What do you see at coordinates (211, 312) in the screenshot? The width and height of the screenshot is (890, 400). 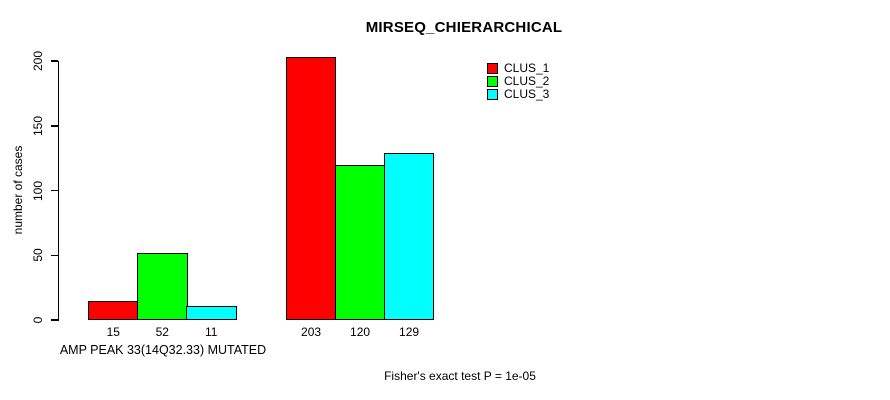 I see `bar-clus_3-group1` at bounding box center [211, 312].